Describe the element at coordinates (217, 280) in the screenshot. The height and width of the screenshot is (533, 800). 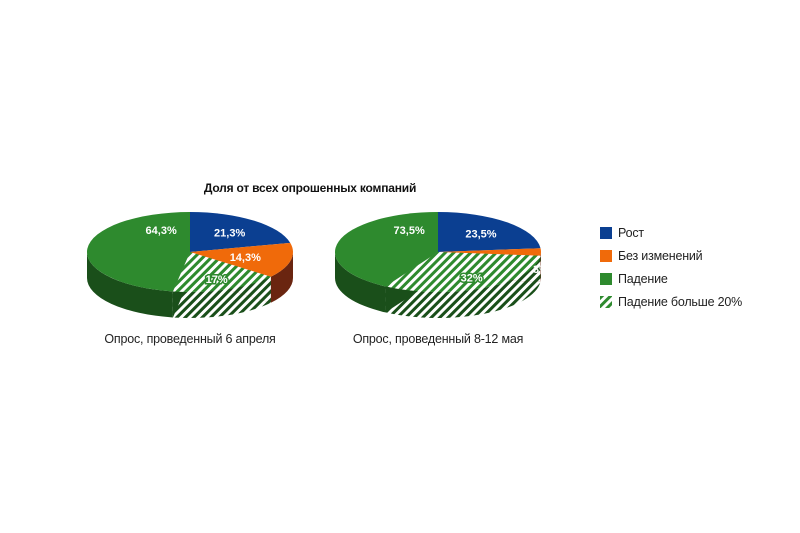
I see `label-padenie20: 17%` at that location.